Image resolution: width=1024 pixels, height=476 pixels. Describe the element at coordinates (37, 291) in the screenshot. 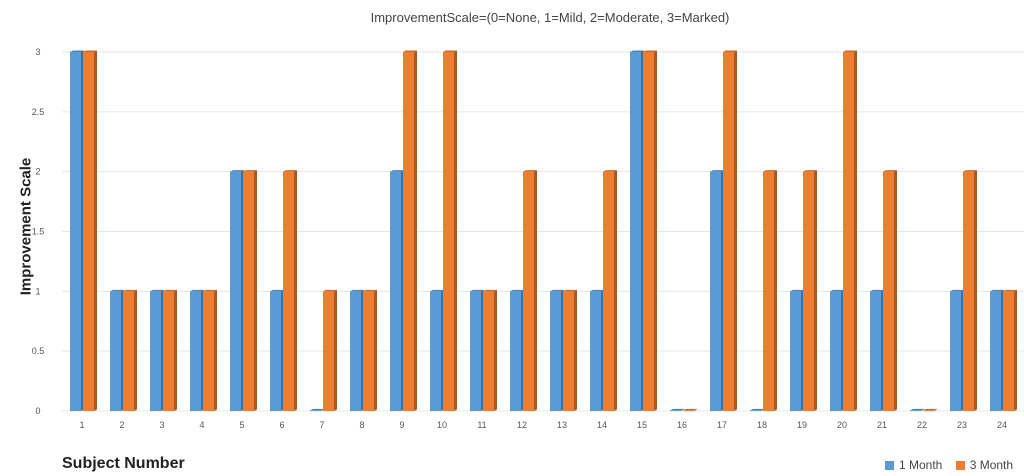

I see `y-tick-label: 1` at that location.